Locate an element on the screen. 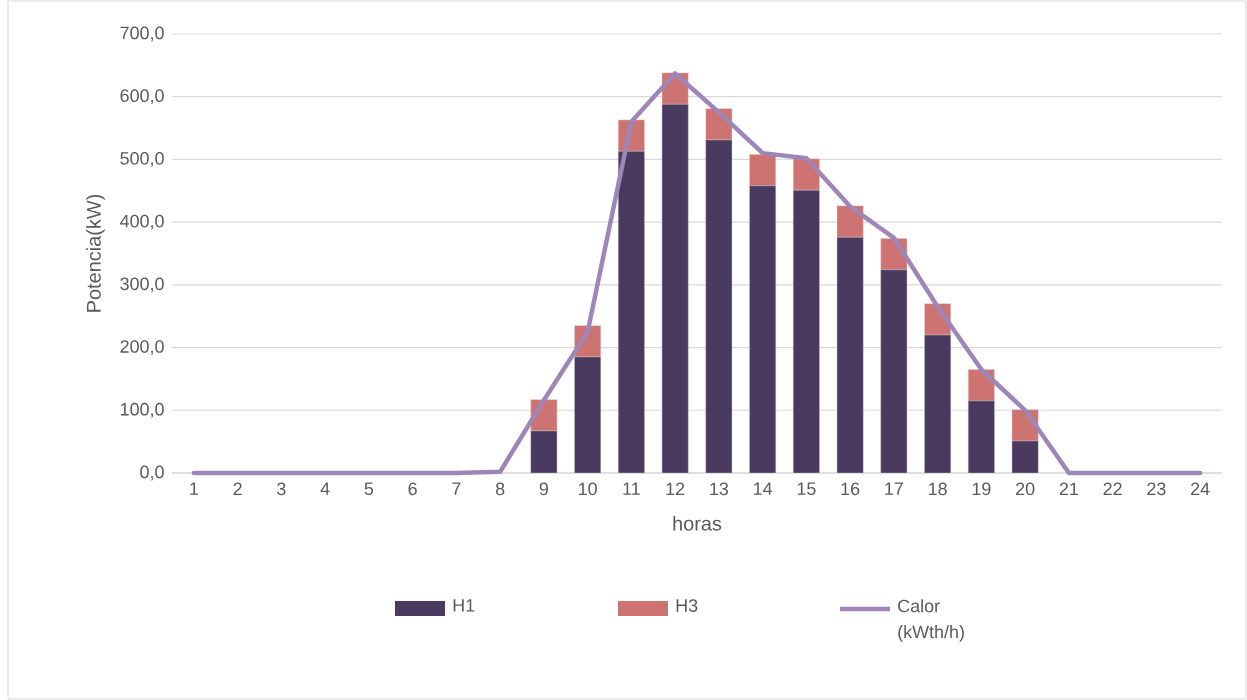 Image resolution: width=1247 pixels, height=700 pixels. x-tick-label: 14 is located at coordinates (763, 488).